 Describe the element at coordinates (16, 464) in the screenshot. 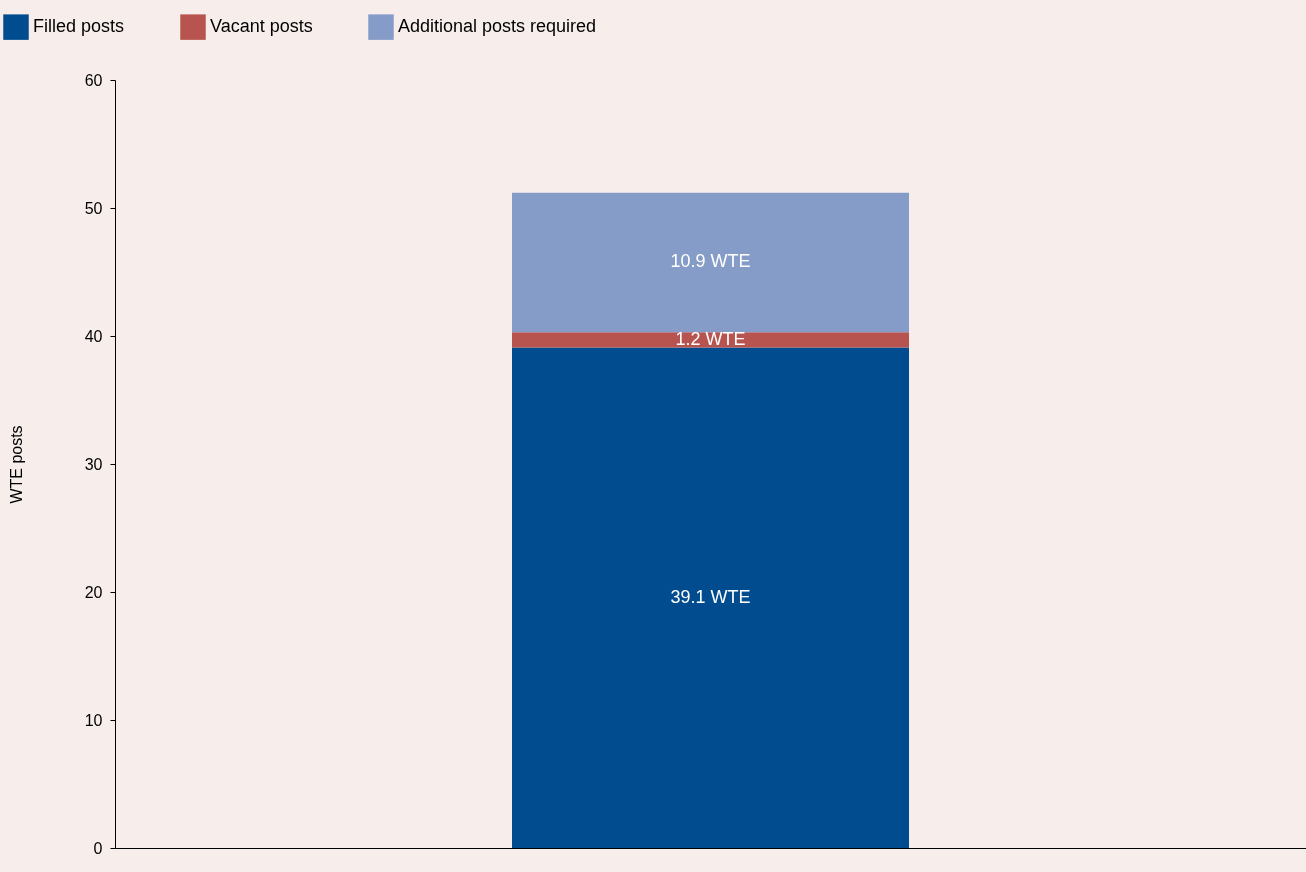

I see `y-axis-title: WTE posts` at that location.